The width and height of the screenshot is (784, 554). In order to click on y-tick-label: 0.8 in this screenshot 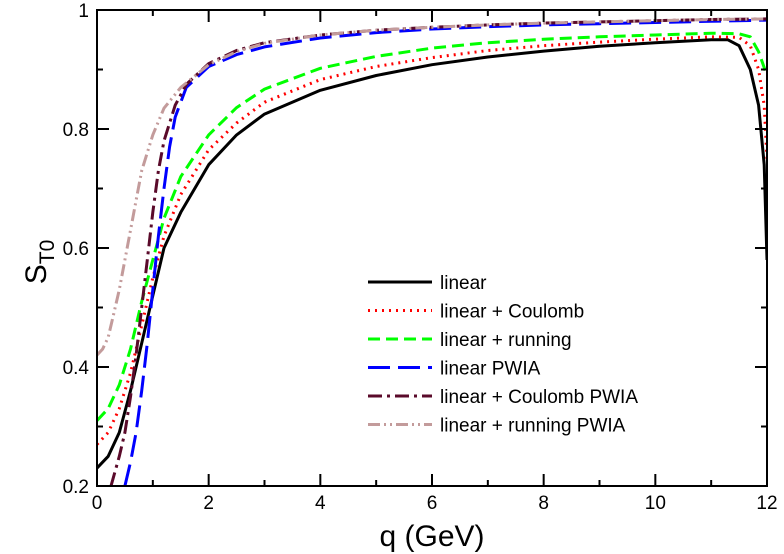, I will do `click(76, 130)`.